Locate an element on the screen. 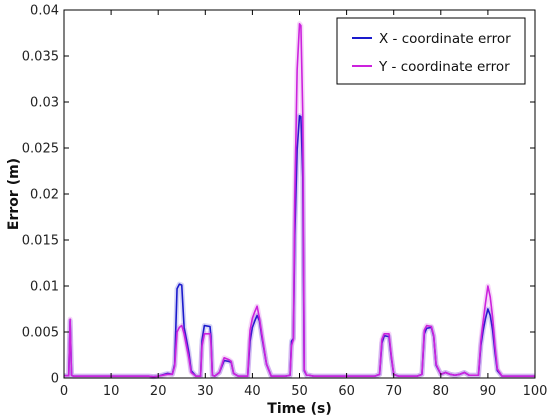 The width and height of the screenshot is (550, 418). x-tick-label: 20 is located at coordinates (158, 391).